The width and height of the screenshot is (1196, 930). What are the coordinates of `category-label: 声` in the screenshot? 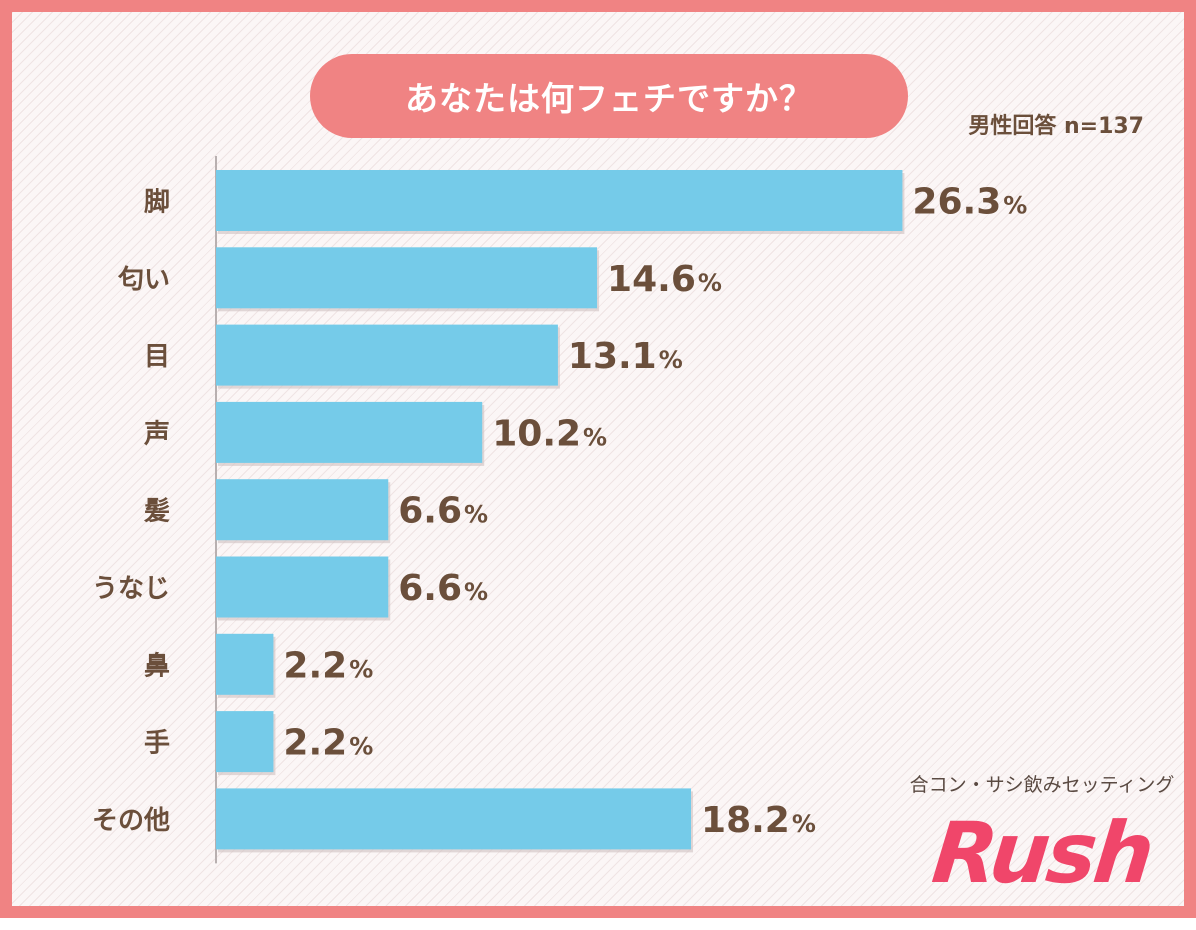 It's located at (157, 434).